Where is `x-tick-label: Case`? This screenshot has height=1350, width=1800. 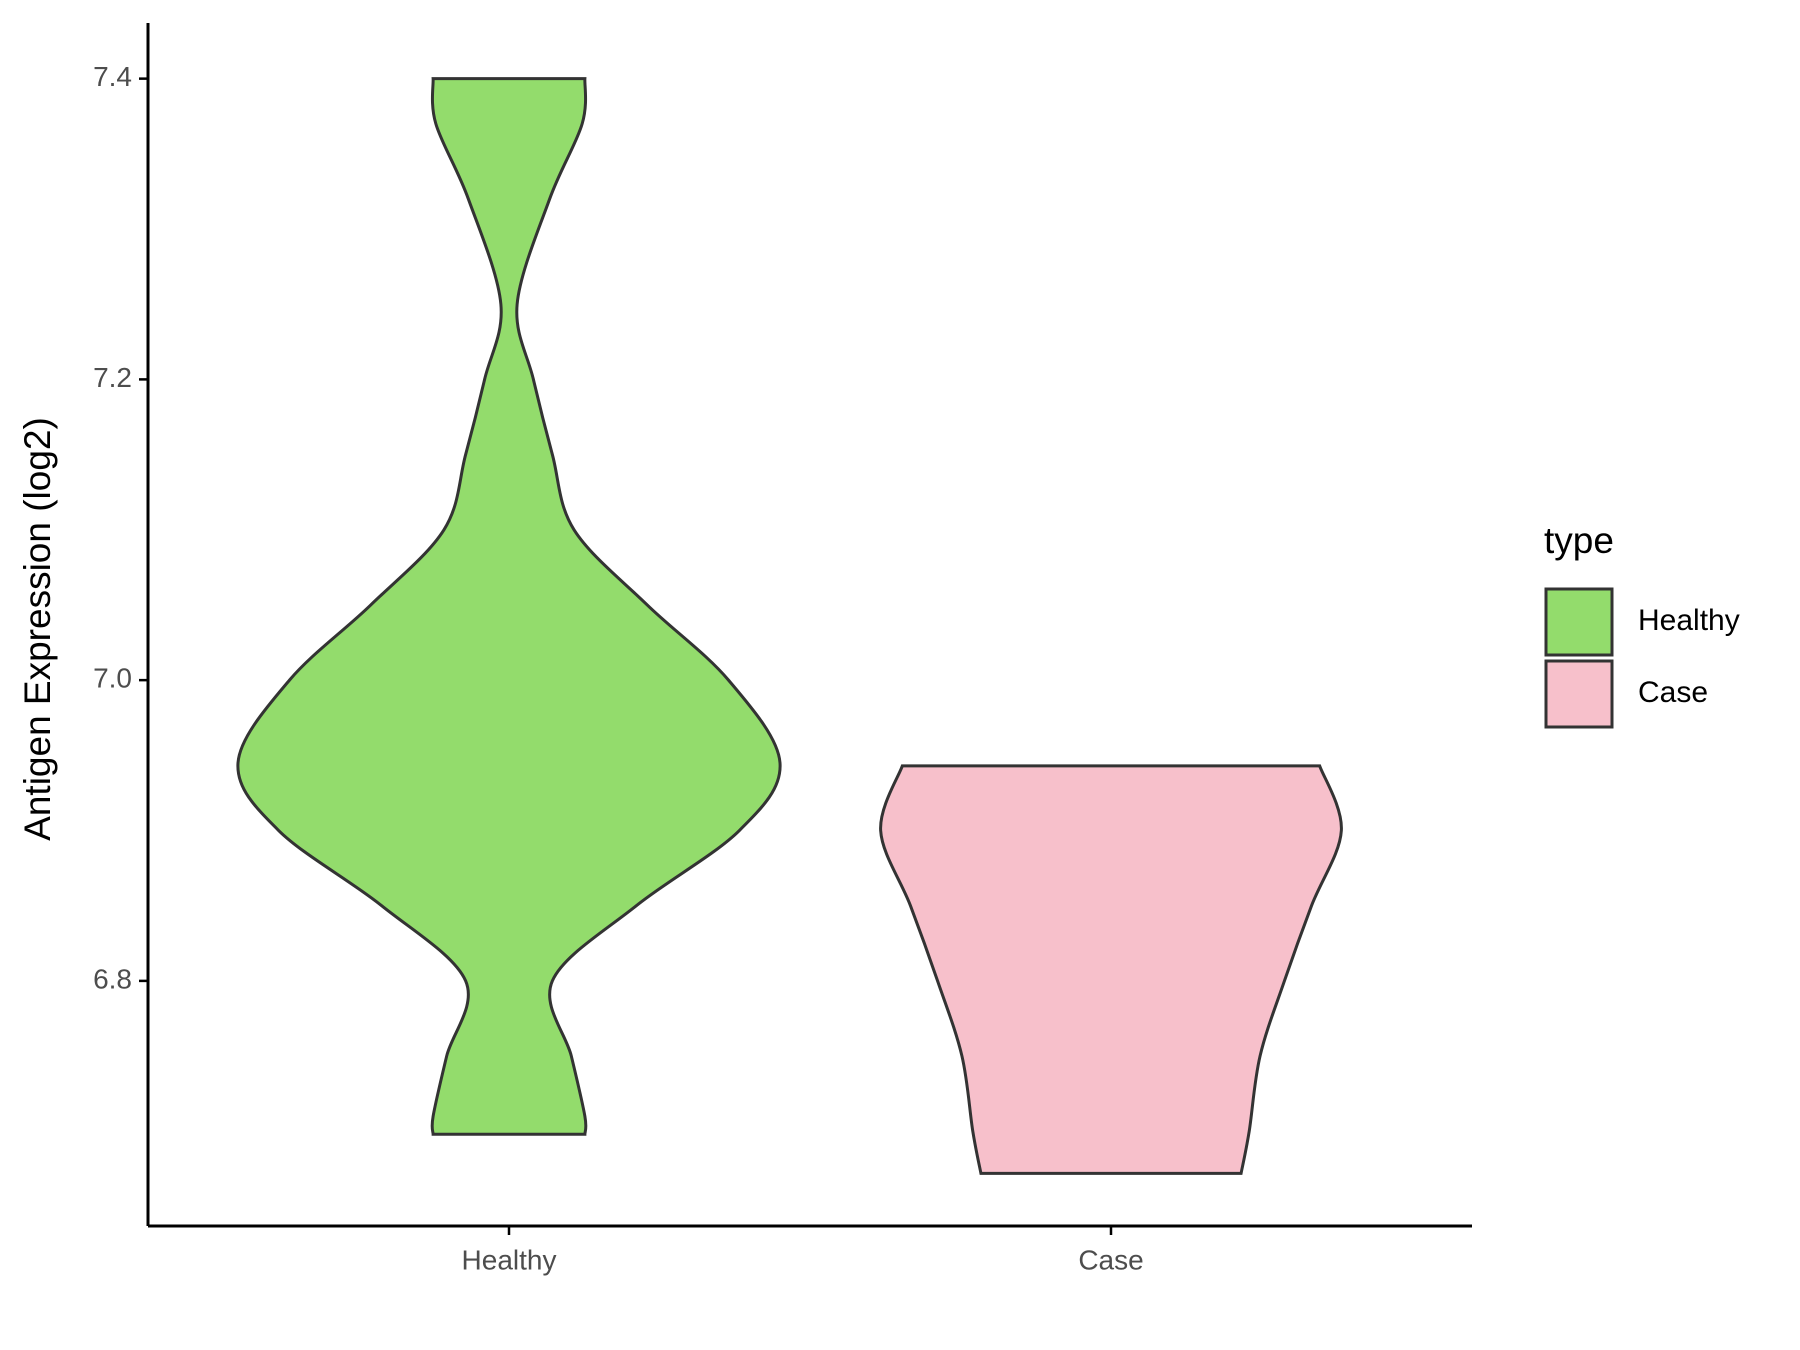 x-tick-label: Case is located at coordinates (1110, 1259).